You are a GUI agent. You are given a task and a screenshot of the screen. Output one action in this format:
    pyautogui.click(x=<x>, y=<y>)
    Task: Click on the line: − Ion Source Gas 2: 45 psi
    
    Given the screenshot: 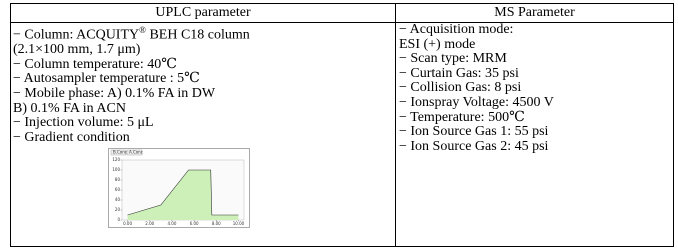 What is the action you would take?
    pyautogui.click(x=474, y=146)
    